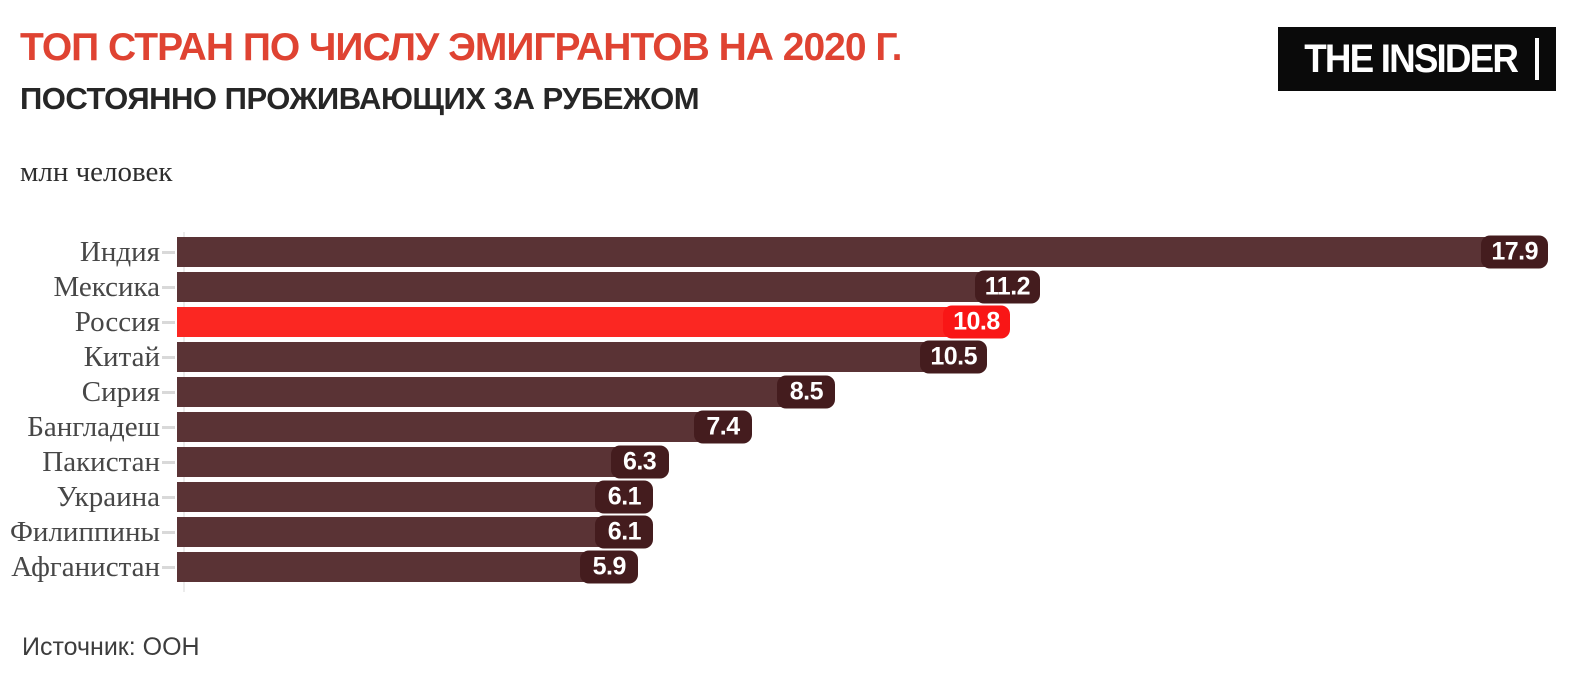  What do you see at coordinates (855, 392) in the screenshot?
I see `bar-track: 8.5` at bounding box center [855, 392].